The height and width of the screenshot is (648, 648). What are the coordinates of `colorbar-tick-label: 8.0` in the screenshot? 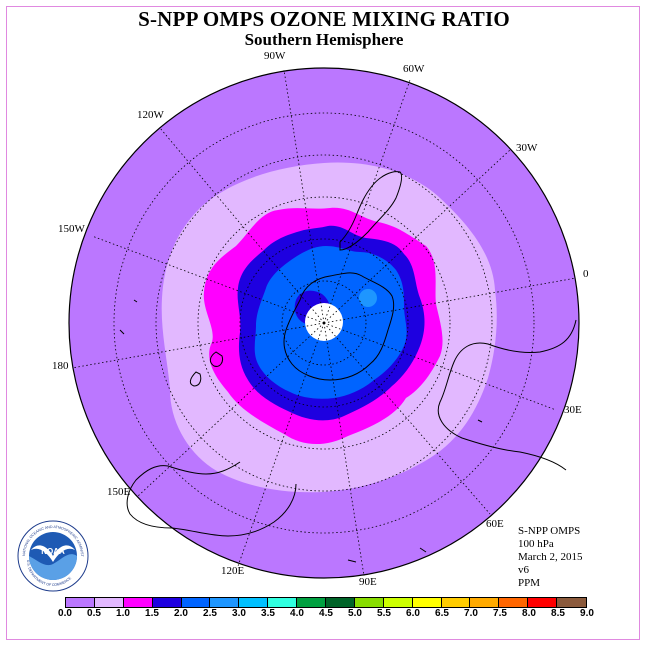 It's located at (529, 613).